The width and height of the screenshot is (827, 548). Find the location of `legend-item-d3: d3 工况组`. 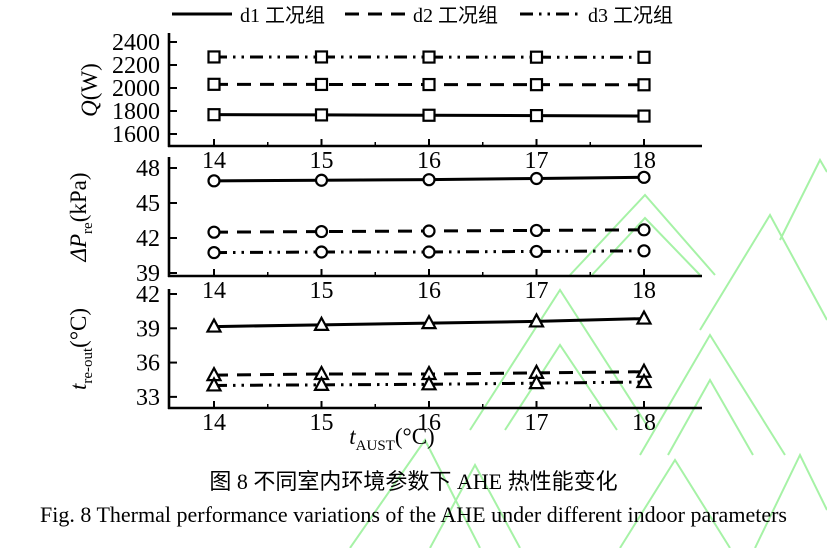

legend-item-d3: d3 工况组 is located at coordinates (596, 15).